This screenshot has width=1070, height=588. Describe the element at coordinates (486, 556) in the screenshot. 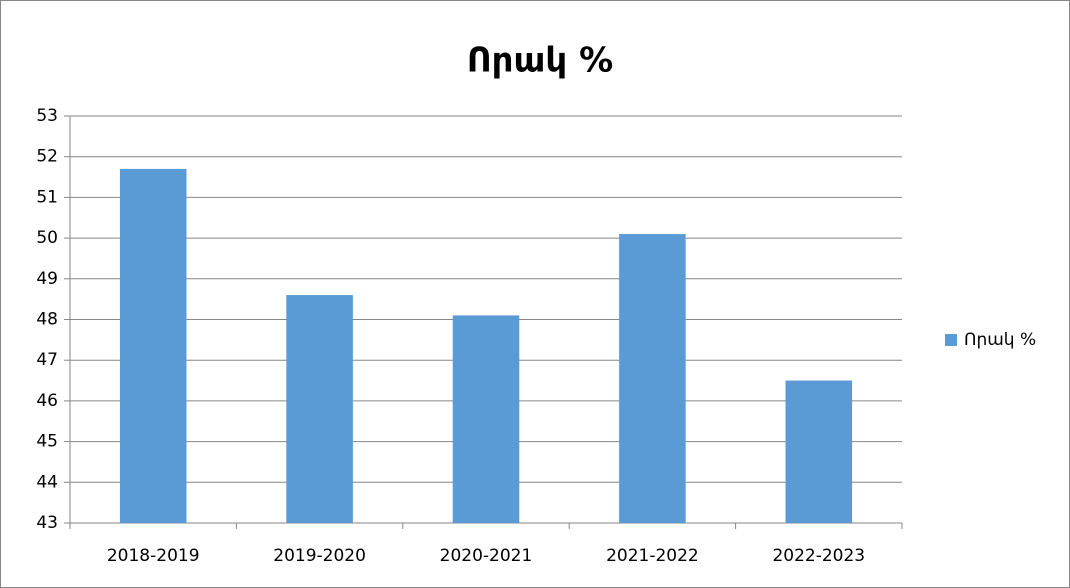

I see `x-tick-label: 2020-2021` at that location.